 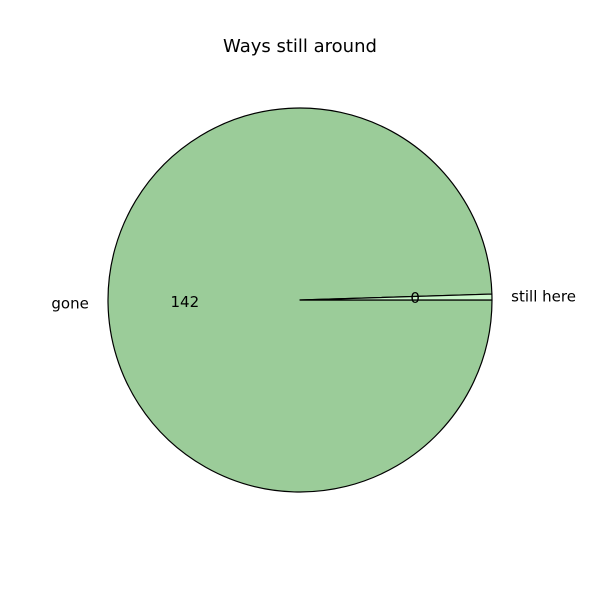 What do you see at coordinates (396, 297) in the screenshot?
I see `pie-slice-still-here` at bounding box center [396, 297].